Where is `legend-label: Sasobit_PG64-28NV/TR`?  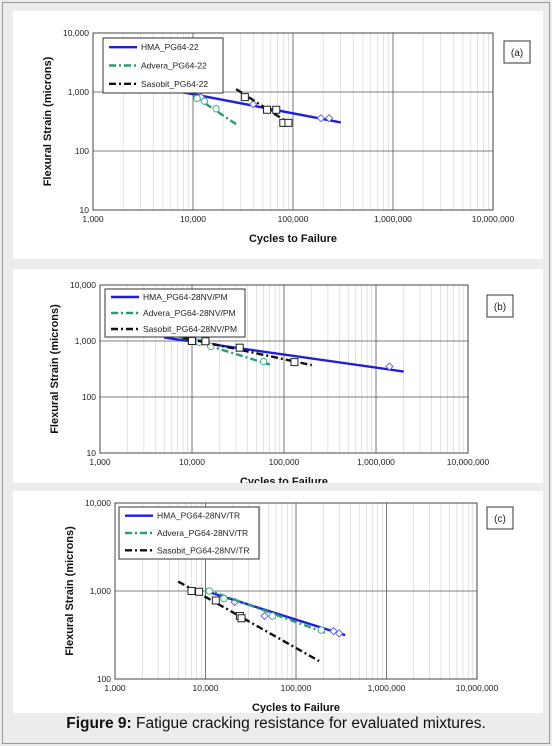 legend-label: Sasobit_PG64-28NV/TR is located at coordinates (203, 550).